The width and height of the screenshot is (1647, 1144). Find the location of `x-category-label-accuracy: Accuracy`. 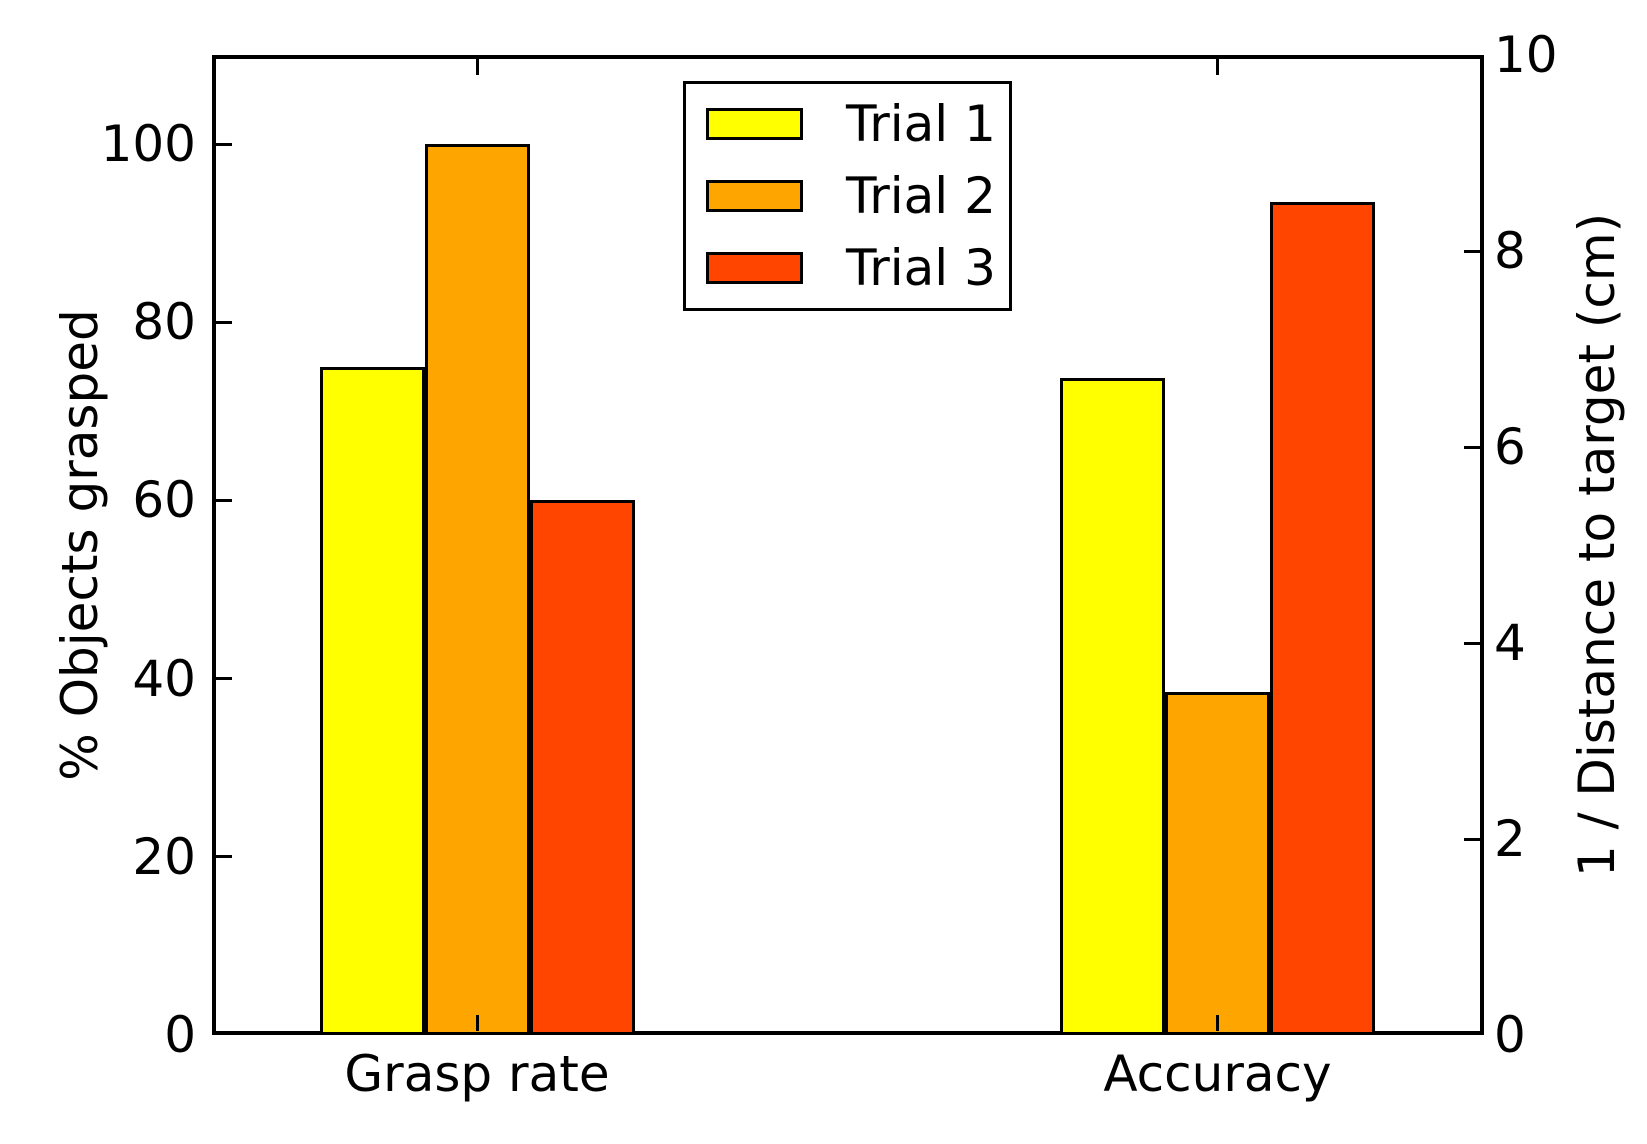

x-category-label-accuracy: Accuracy is located at coordinates (1217, 1074).